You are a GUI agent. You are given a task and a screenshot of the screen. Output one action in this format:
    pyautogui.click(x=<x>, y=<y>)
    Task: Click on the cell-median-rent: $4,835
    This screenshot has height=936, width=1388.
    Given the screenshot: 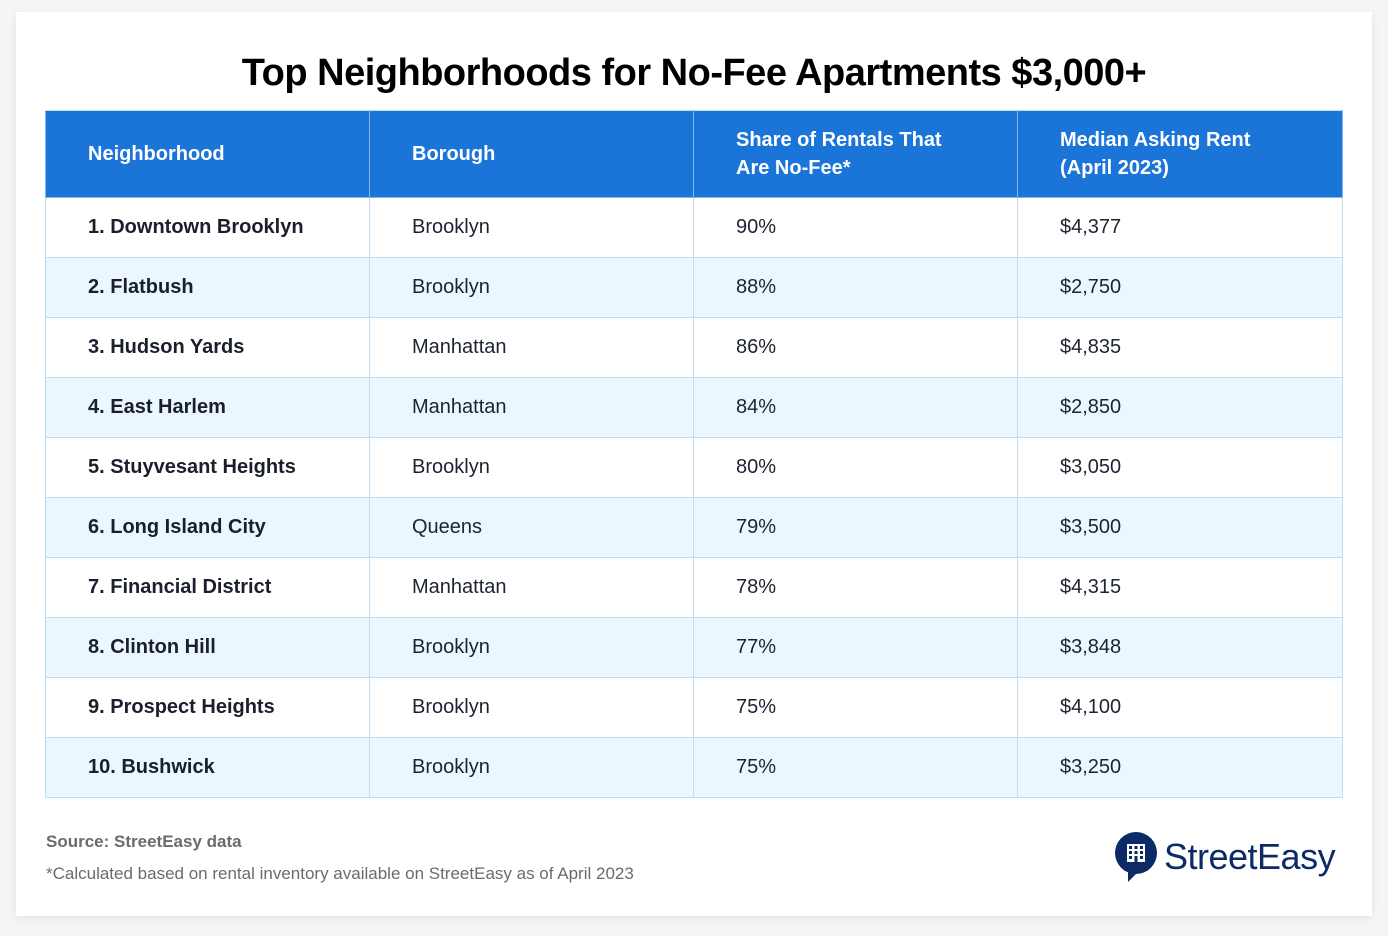 What is the action you would take?
    pyautogui.click(x=1180, y=347)
    